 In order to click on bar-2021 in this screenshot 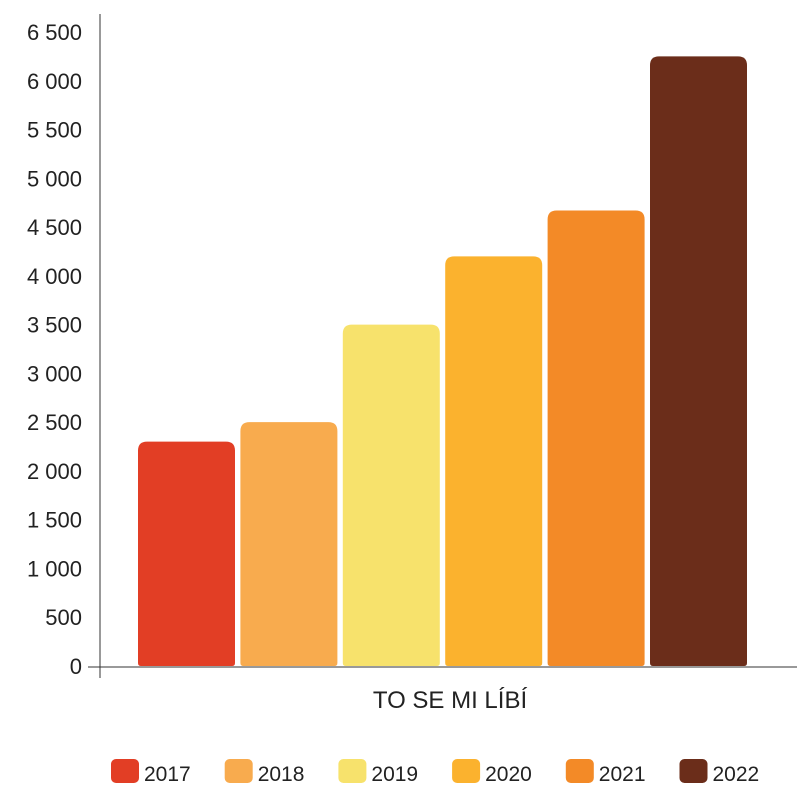, I will do `click(596, 438)`.